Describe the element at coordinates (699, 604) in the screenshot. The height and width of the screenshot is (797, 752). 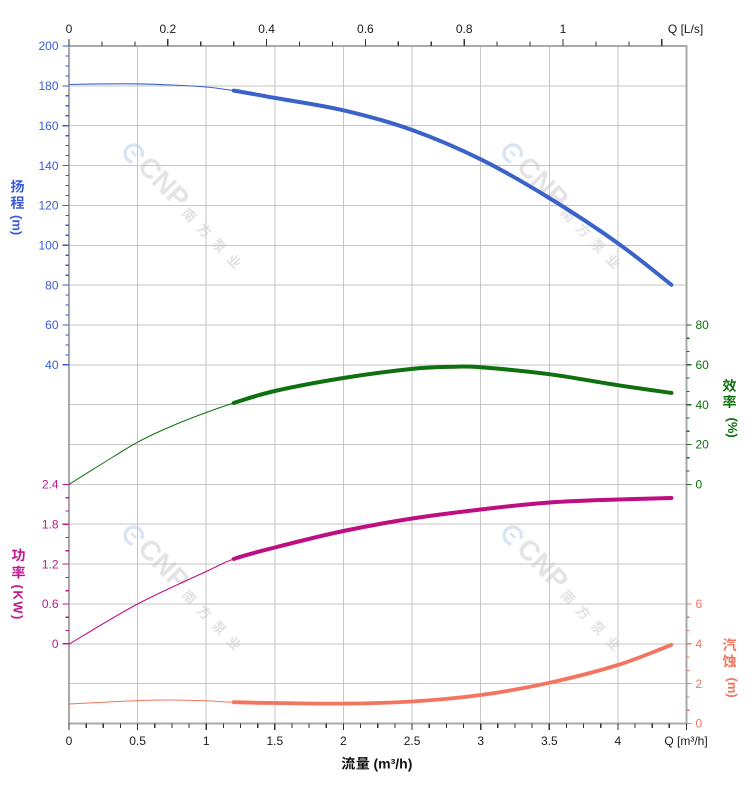
I see `svg-text: 6` at that location.